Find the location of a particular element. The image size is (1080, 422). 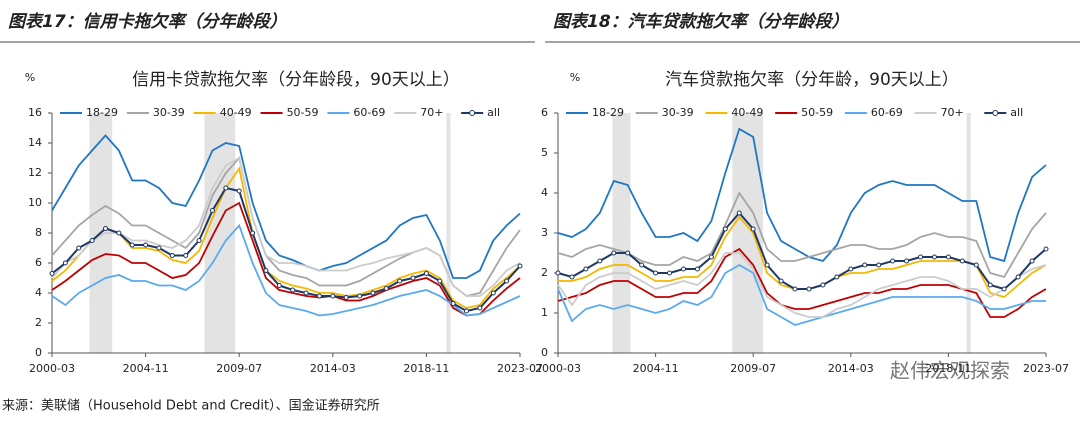

x-tick-label: 2014-03 is located at coordinates (851, 368).